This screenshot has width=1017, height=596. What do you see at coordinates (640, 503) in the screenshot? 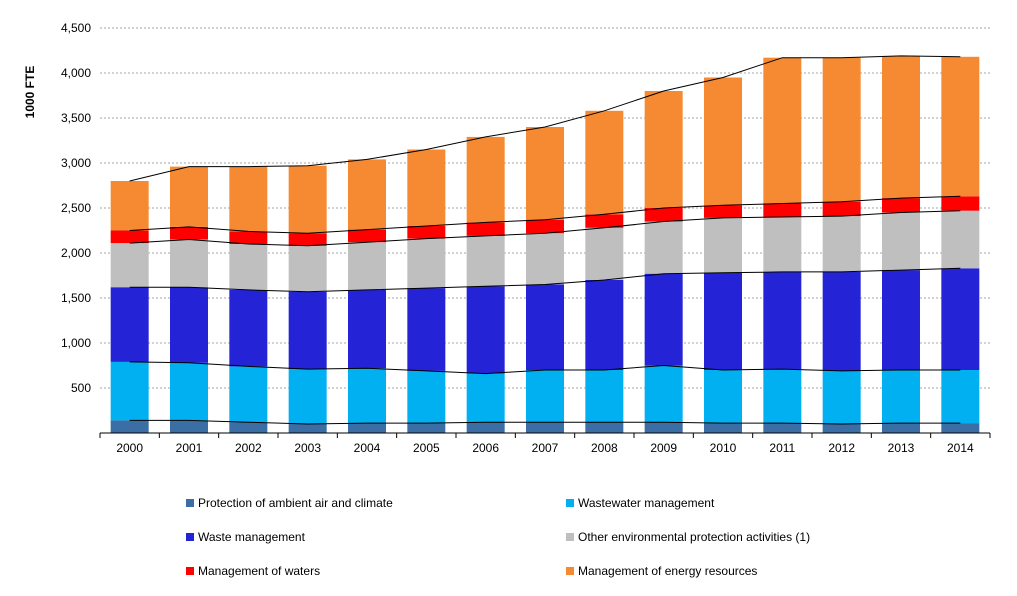
I see `legend-item: Wastewater management` at bounding box center [640, 503].